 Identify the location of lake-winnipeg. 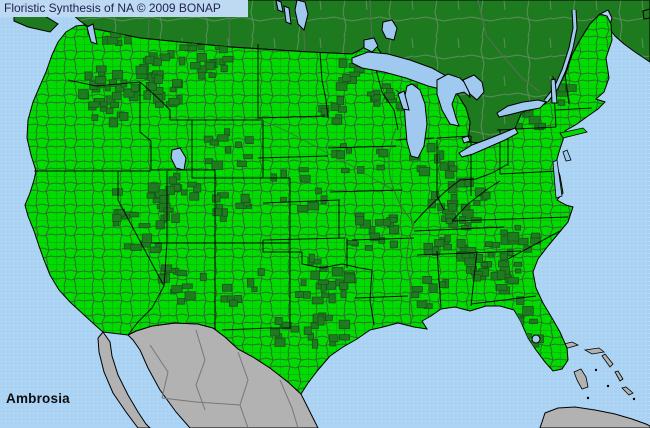
(301, 15).